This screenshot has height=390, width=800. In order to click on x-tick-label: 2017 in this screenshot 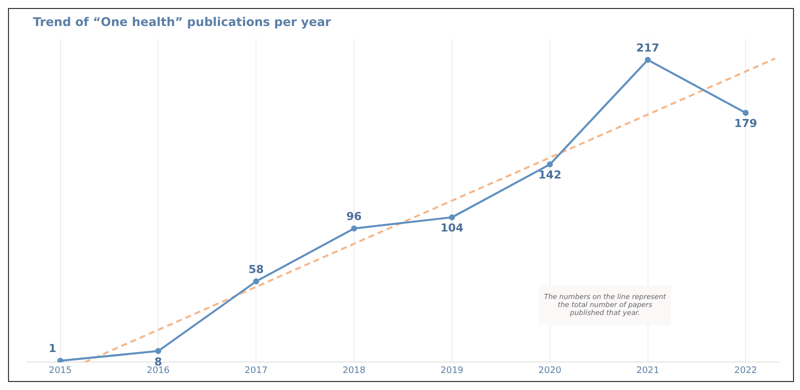, I will do `click(256, 371)`.